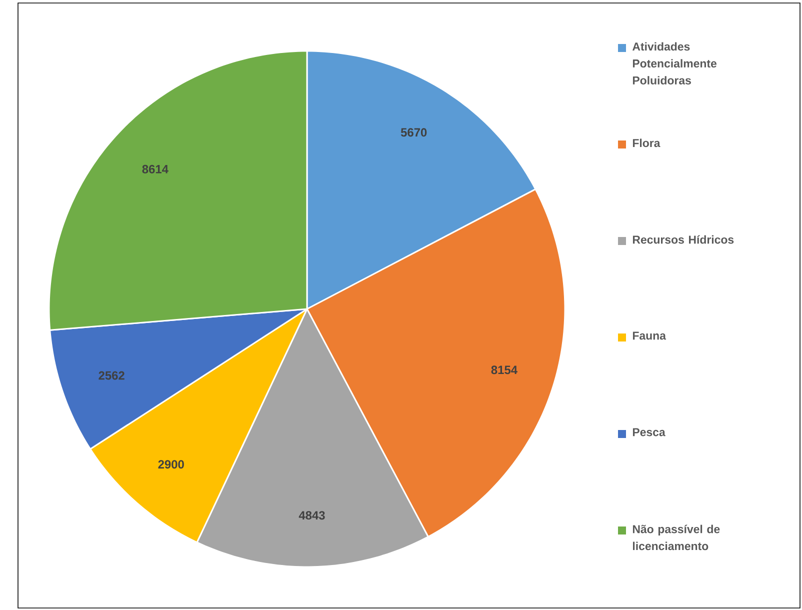  What do you see at coordinates (413, 132) in the screenshot?
I see `data-label: 5670` at bounding box center [413, 132].